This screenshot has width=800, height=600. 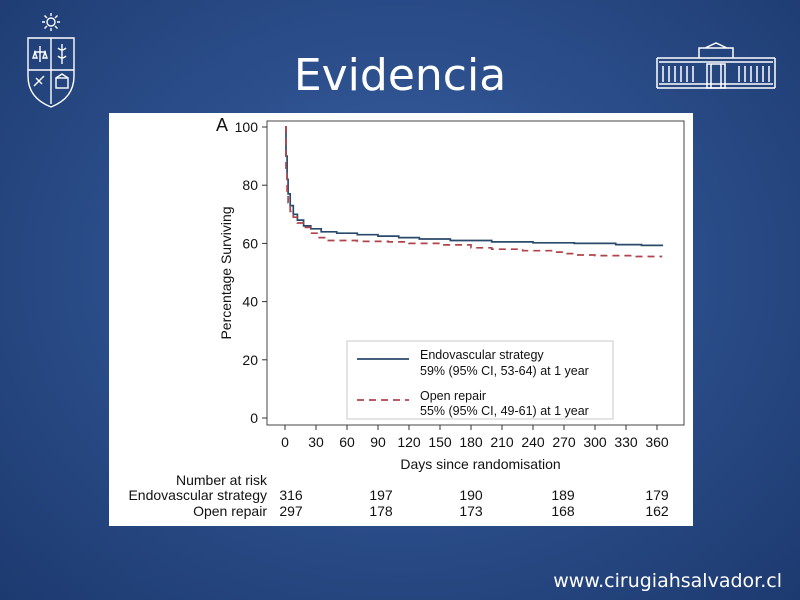 I want to click on risk-value: 297, so click(x=291, y=511).